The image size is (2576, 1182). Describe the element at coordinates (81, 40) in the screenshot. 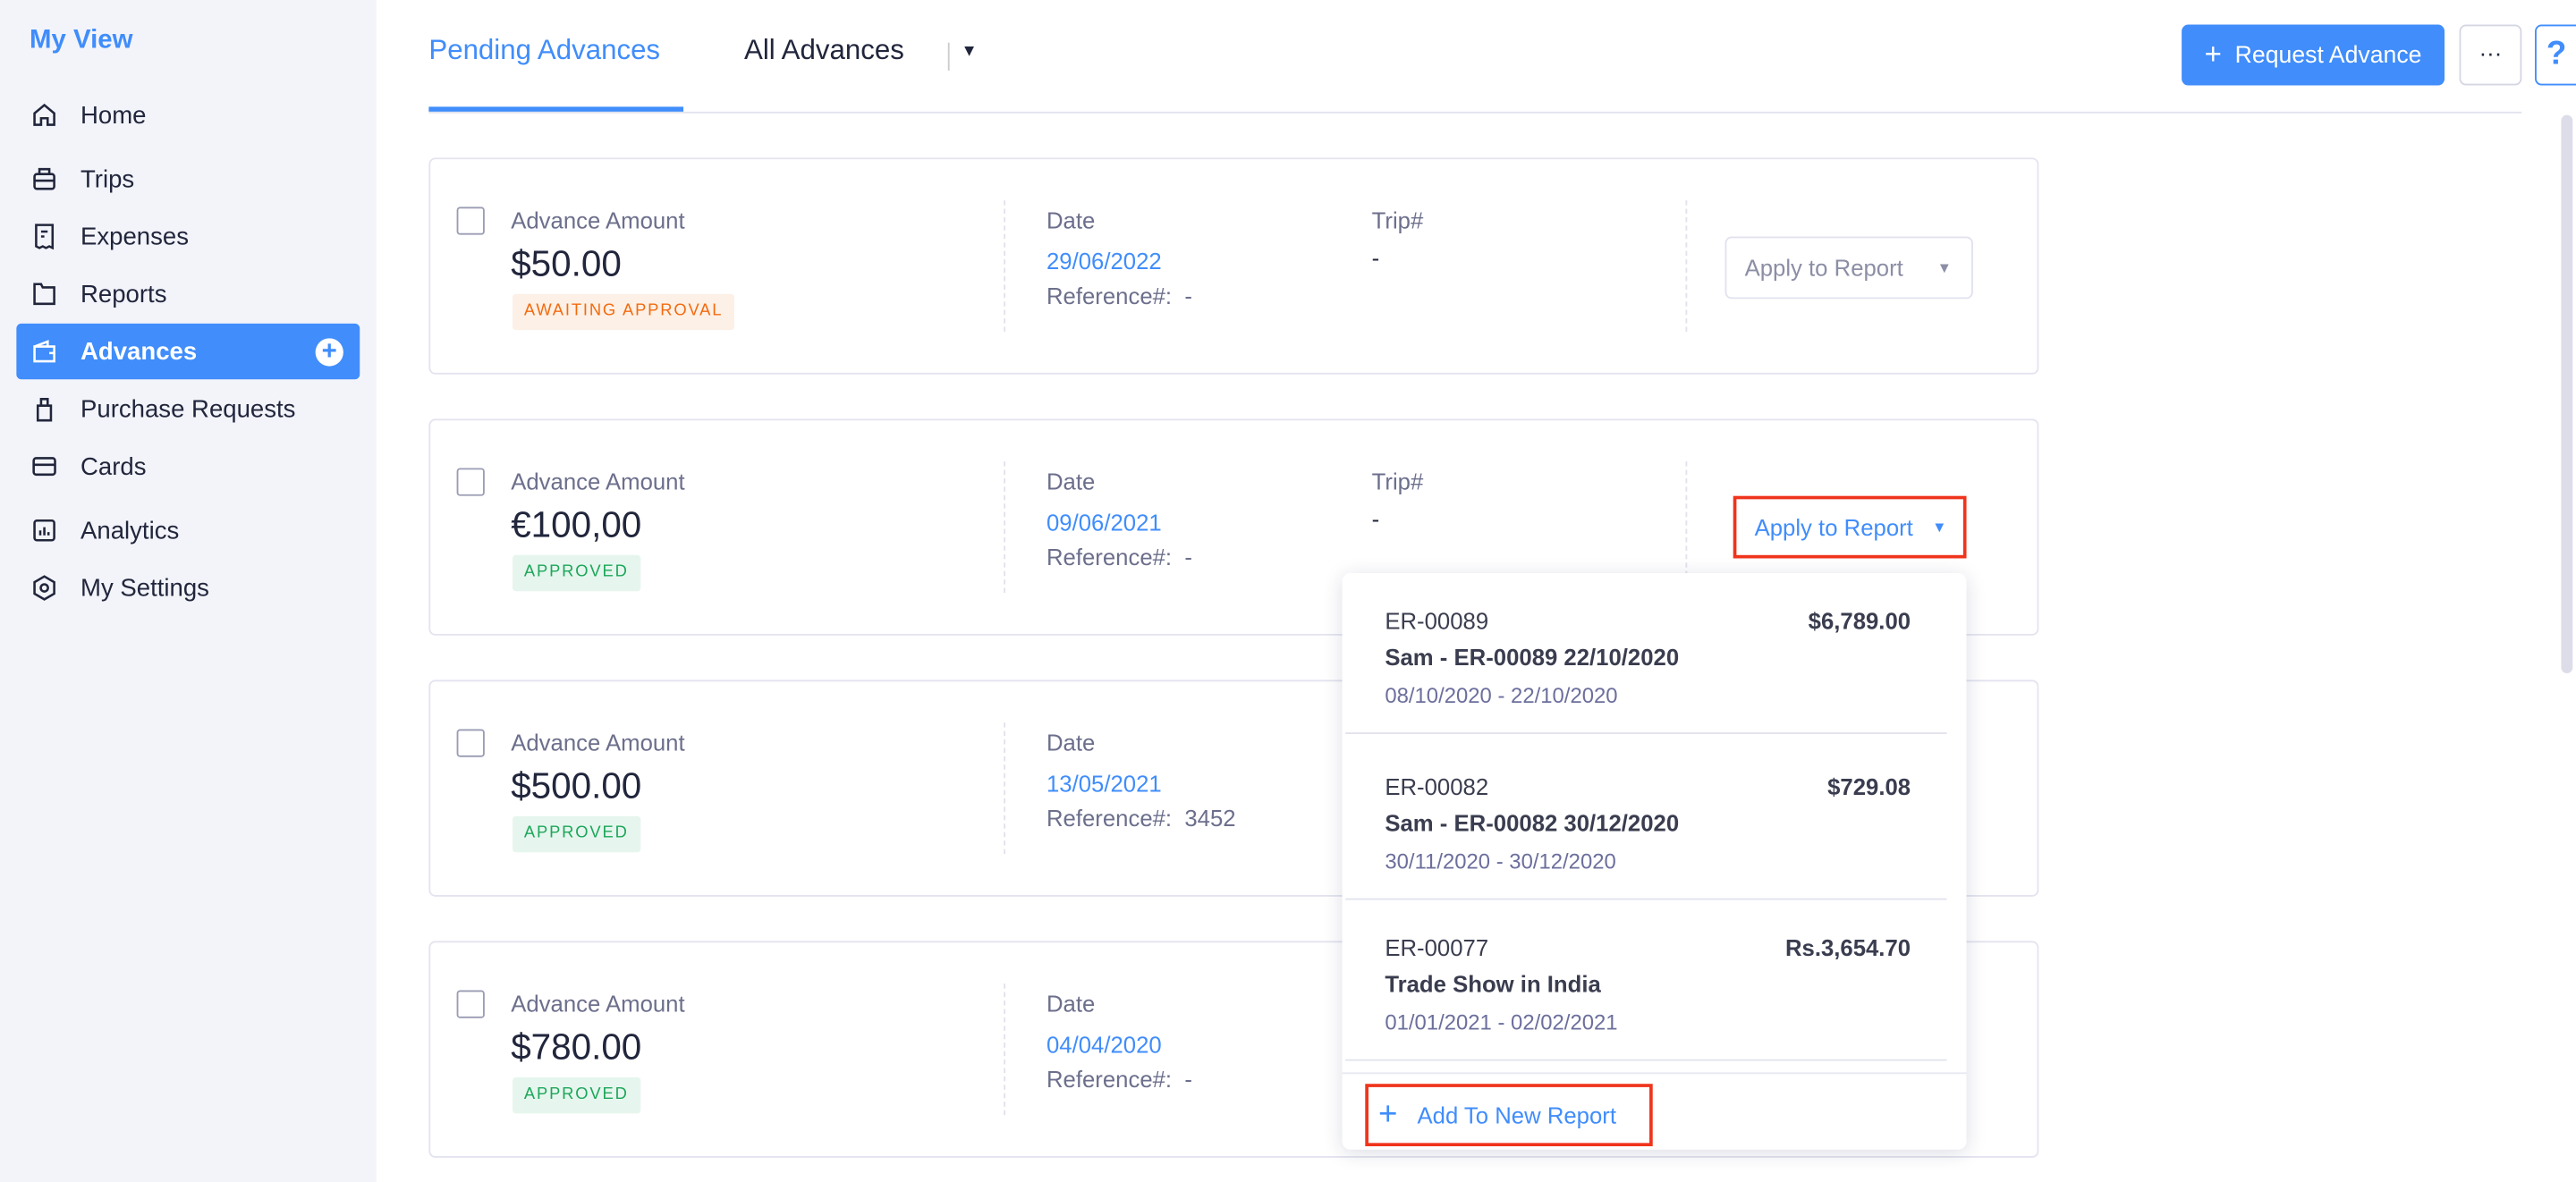

I see `sidebar-title: My View` at that location.